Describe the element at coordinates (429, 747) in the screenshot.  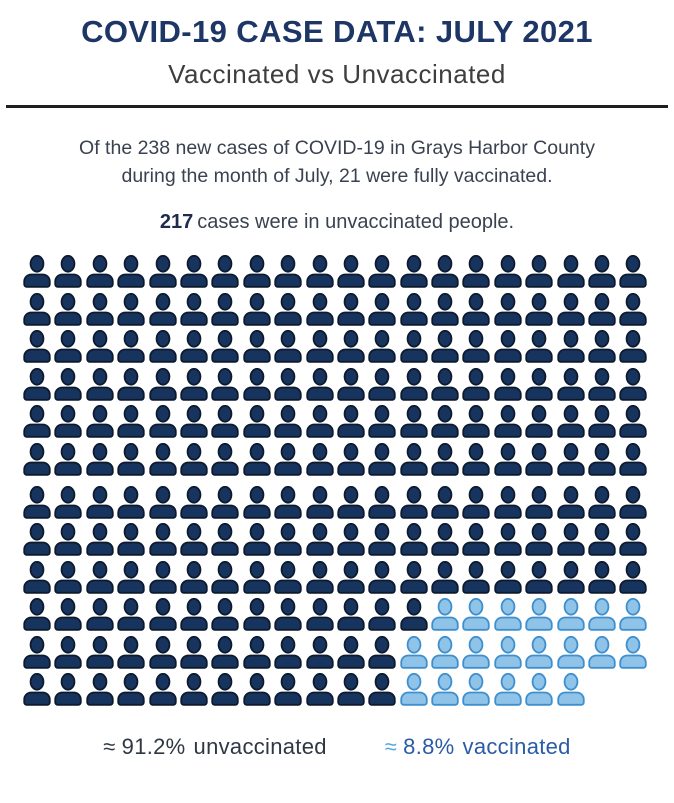
I see `vaccinated-percent: 8.8%` at that location.